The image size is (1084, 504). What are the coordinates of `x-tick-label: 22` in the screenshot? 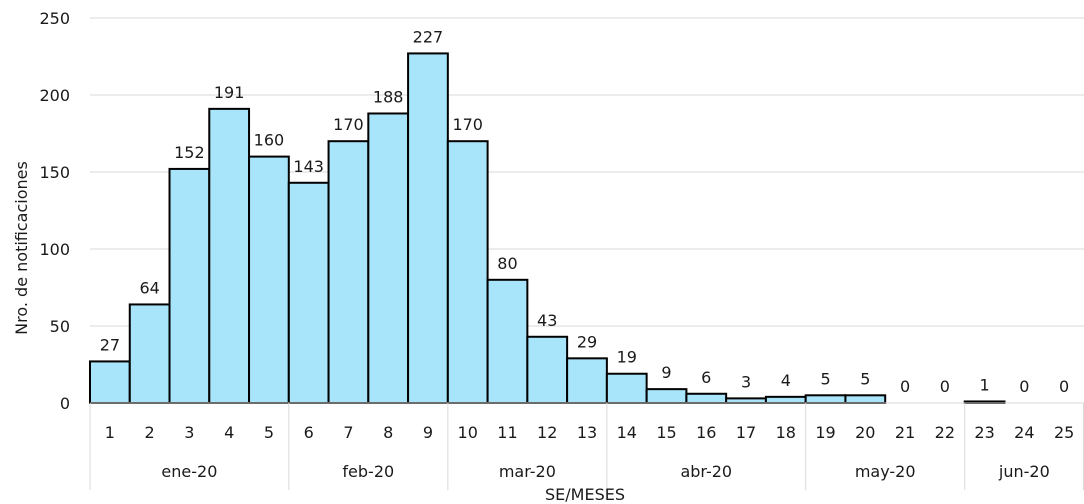 It's located at (945, 432).